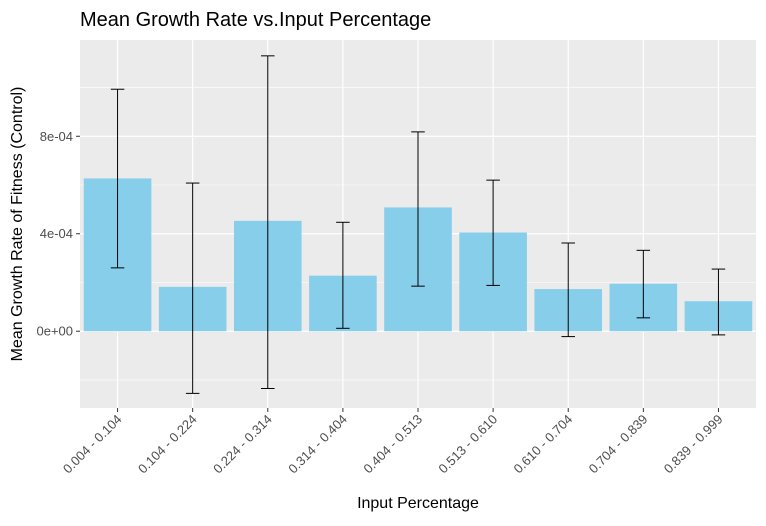  Describe the element at coordinates (618, 444) in the screenshot. I see `x-tick-label: 0.704 - 0.839` at that location.